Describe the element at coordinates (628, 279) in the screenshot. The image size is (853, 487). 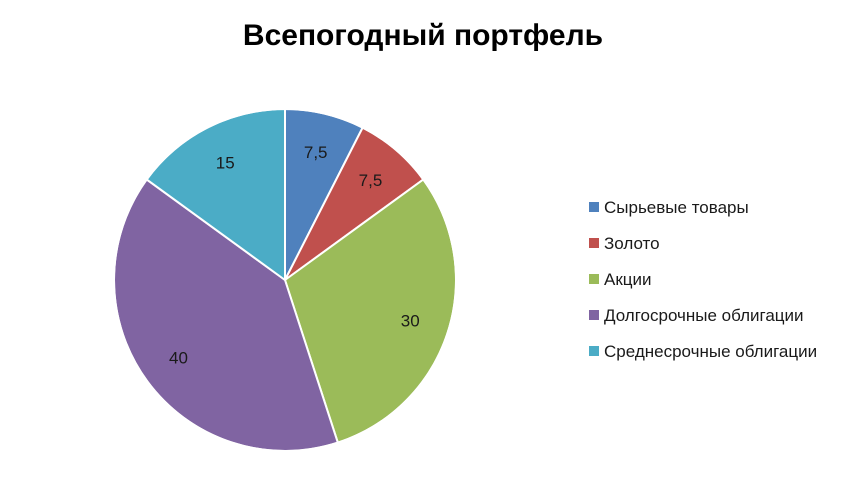
I see `legend-label-stocks: Акции` at that location.